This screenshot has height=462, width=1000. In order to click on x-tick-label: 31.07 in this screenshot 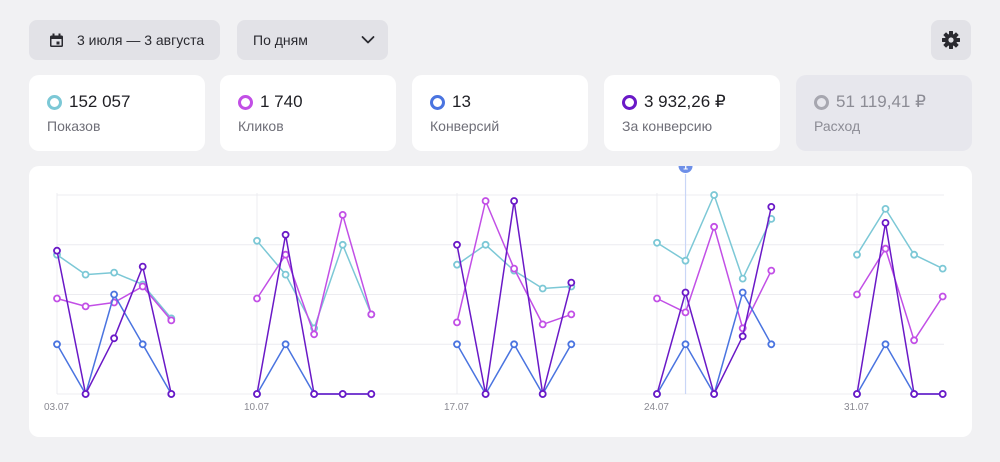, I will do `click(856, 407)`.